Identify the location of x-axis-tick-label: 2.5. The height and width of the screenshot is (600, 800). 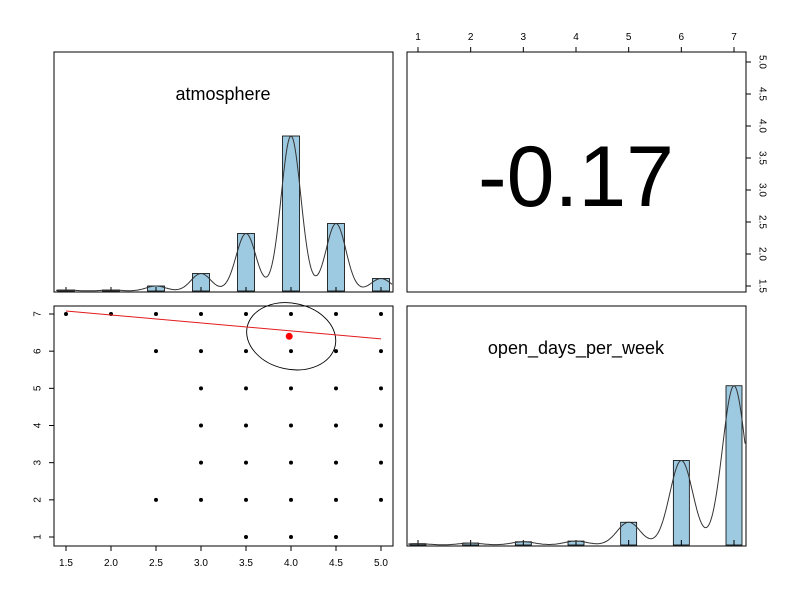
(156, 563).